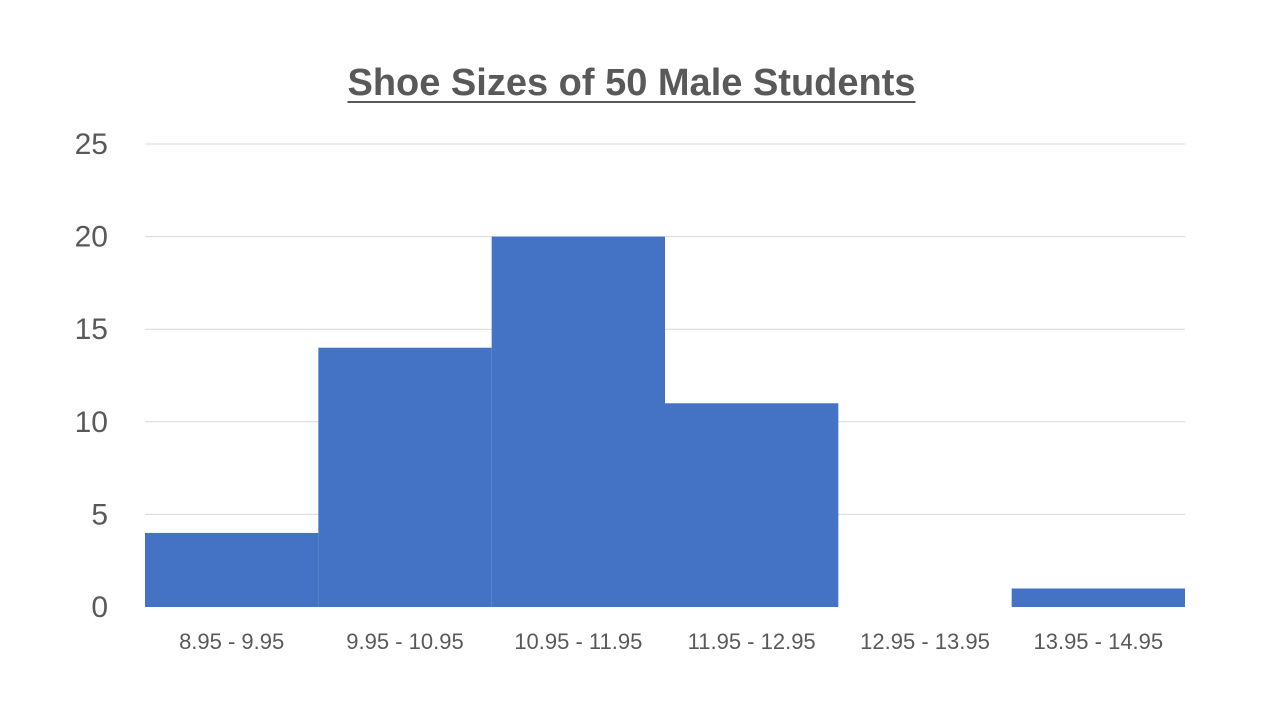 The image size is (1280, 720). What do you see at coordinates (752, 641) in the screenshot?
I see `x-tick-label: 11.95 - 12.95` at bounding box center [752, 641].